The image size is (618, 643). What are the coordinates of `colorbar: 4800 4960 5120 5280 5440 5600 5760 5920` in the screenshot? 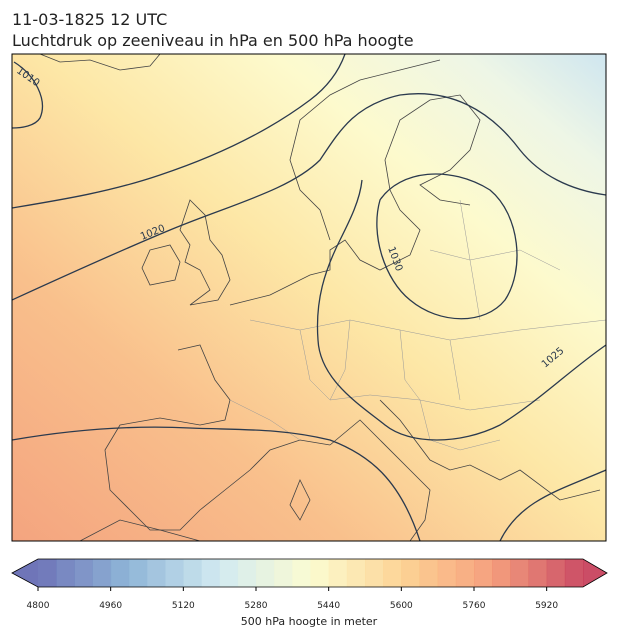 It's located at (309, 584).